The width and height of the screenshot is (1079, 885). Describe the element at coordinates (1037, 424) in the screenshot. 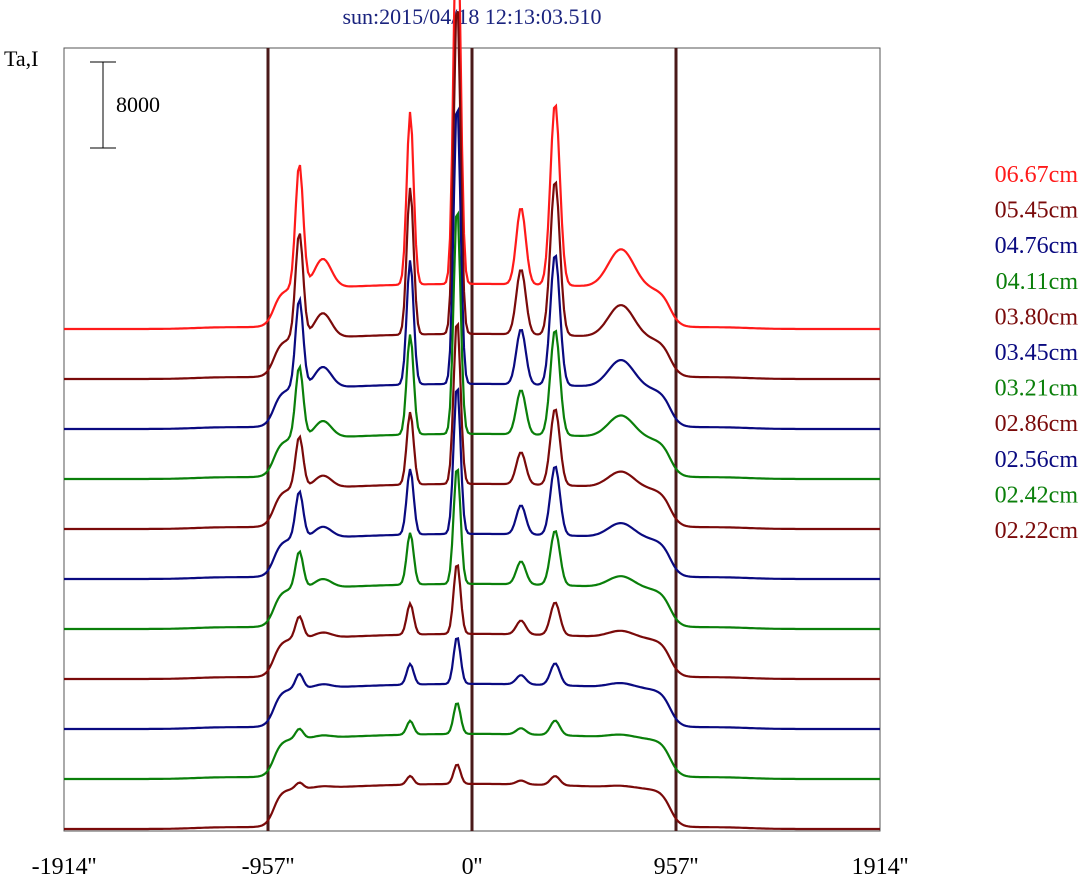

I see `legend-entry: 02.86cm` at that location.